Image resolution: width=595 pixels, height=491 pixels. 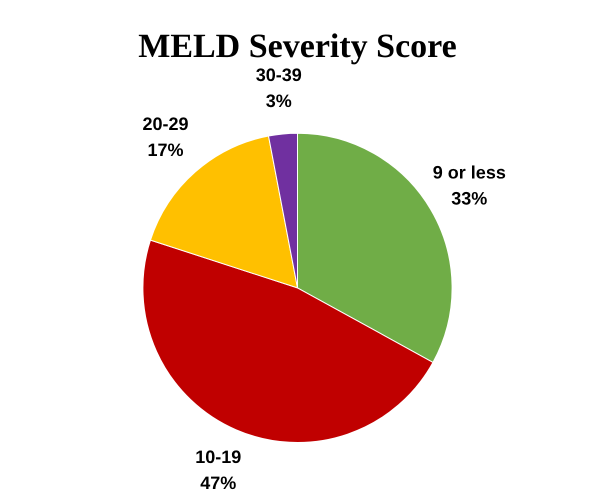 I want to click on slice-label: 10-19, so click(x=218, y=457).